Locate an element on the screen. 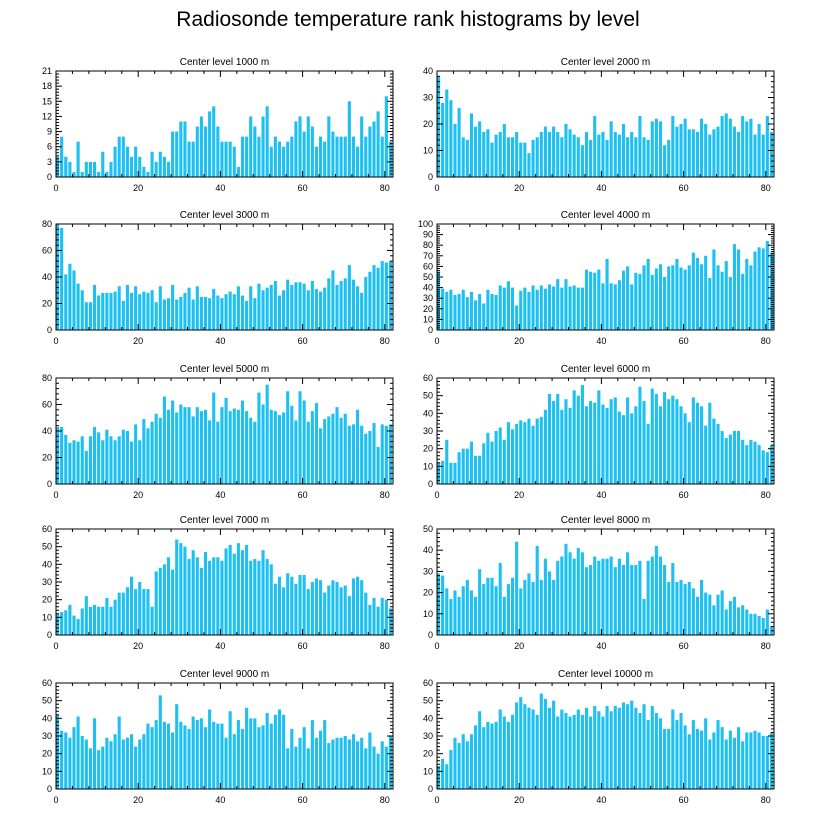  x-tick-label: 60 is located at coordinates (303, 188).